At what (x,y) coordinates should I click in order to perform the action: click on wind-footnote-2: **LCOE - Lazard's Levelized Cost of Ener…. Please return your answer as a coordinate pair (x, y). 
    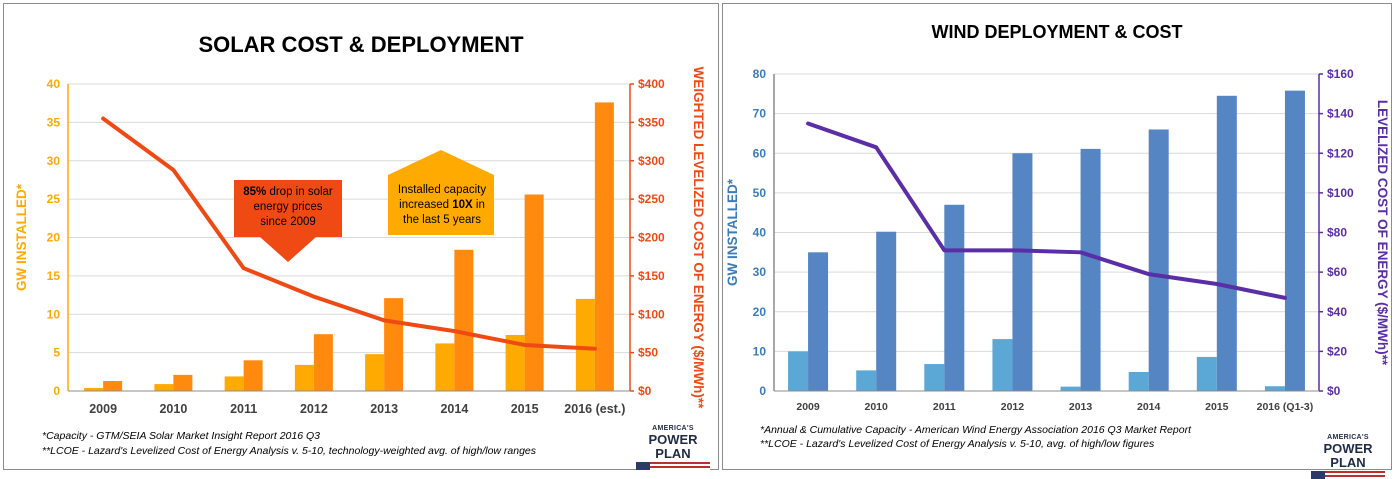
    Looking at the image, I should click on (957, 444).